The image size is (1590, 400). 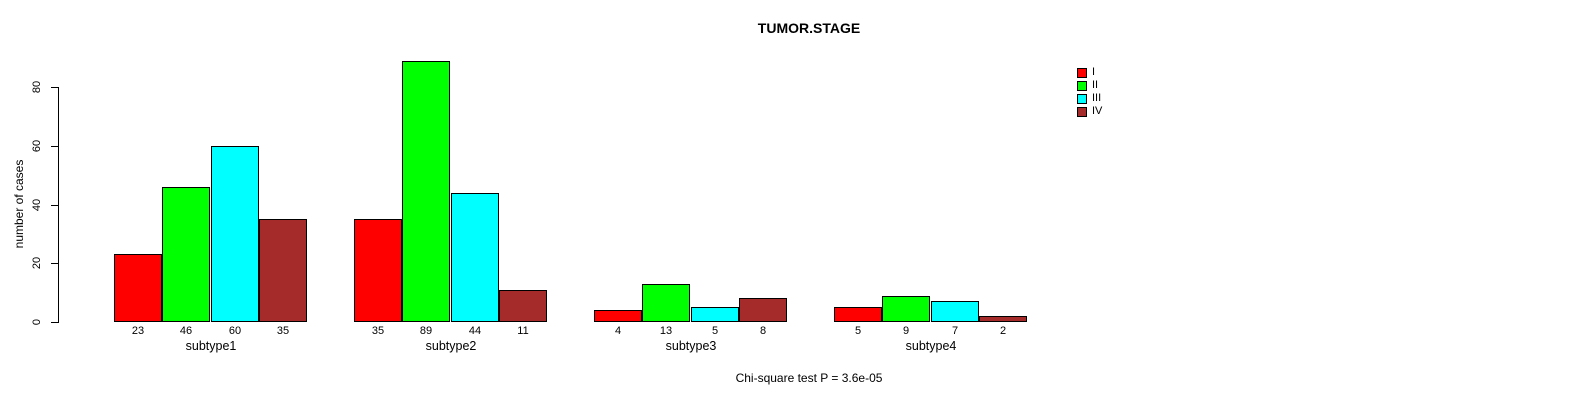 What do you see at coordinates (186, 331) in the screenshot?
I see `bar-value-label: 46` at bounding box center [186, 331].